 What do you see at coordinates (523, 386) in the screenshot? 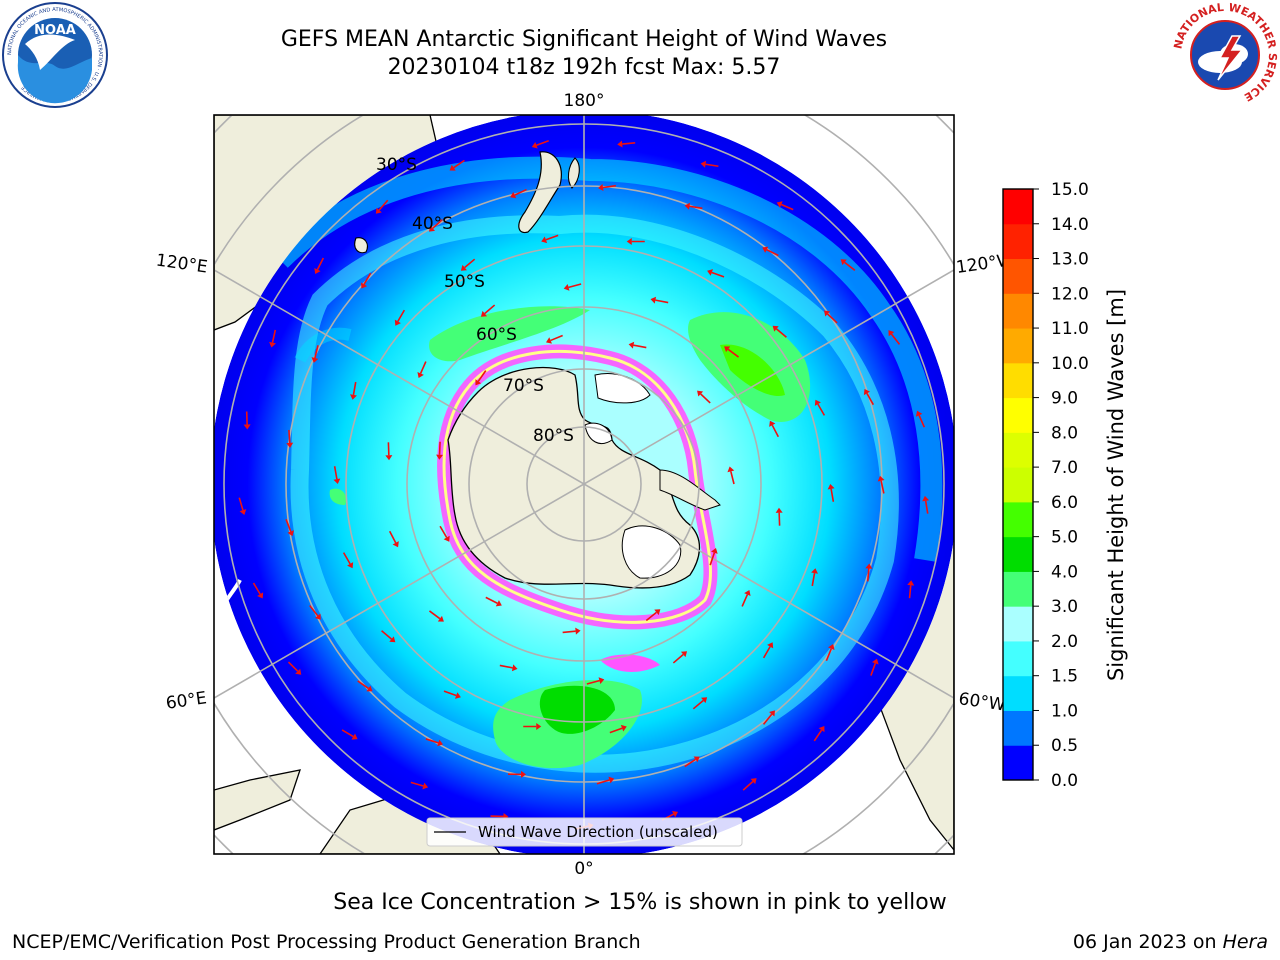
I see `lat-label-70s: 70°S` at bounding box center [523, 386].